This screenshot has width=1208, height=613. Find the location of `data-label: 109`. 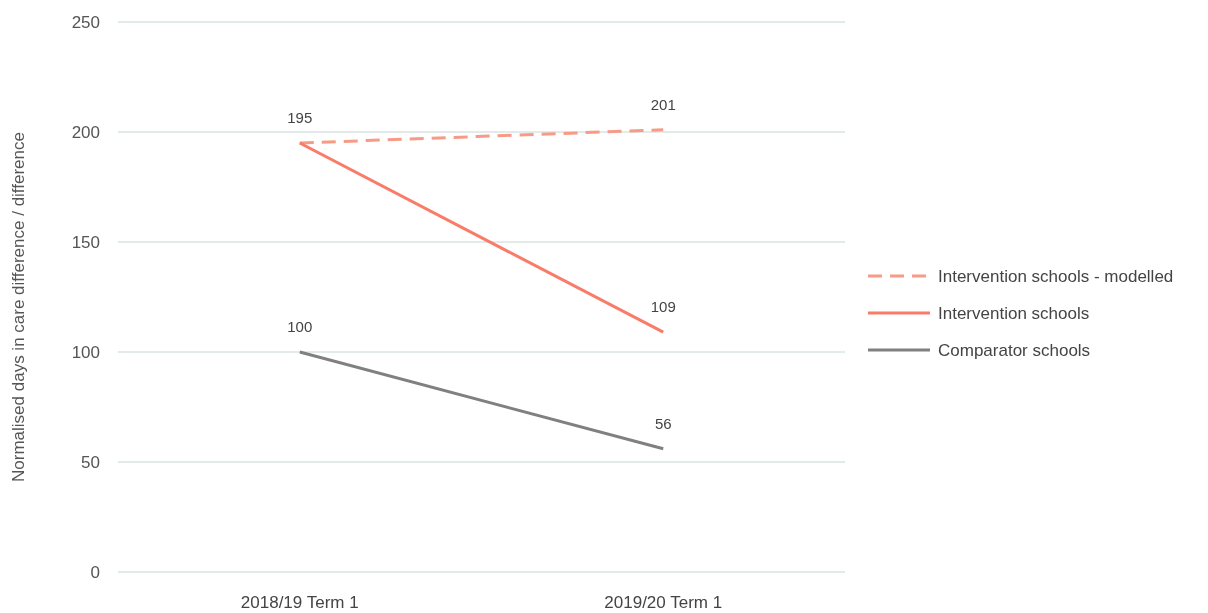

data-label: 109 is located at coordinates (663, 307).